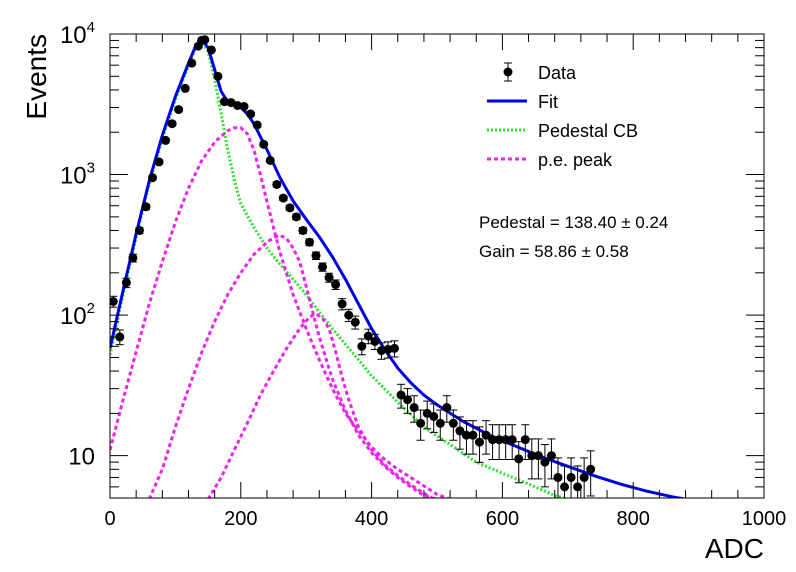  Describe the element at coordinates (36, 77) in the screenshot. I see `y-axis-label: Events` at that location.